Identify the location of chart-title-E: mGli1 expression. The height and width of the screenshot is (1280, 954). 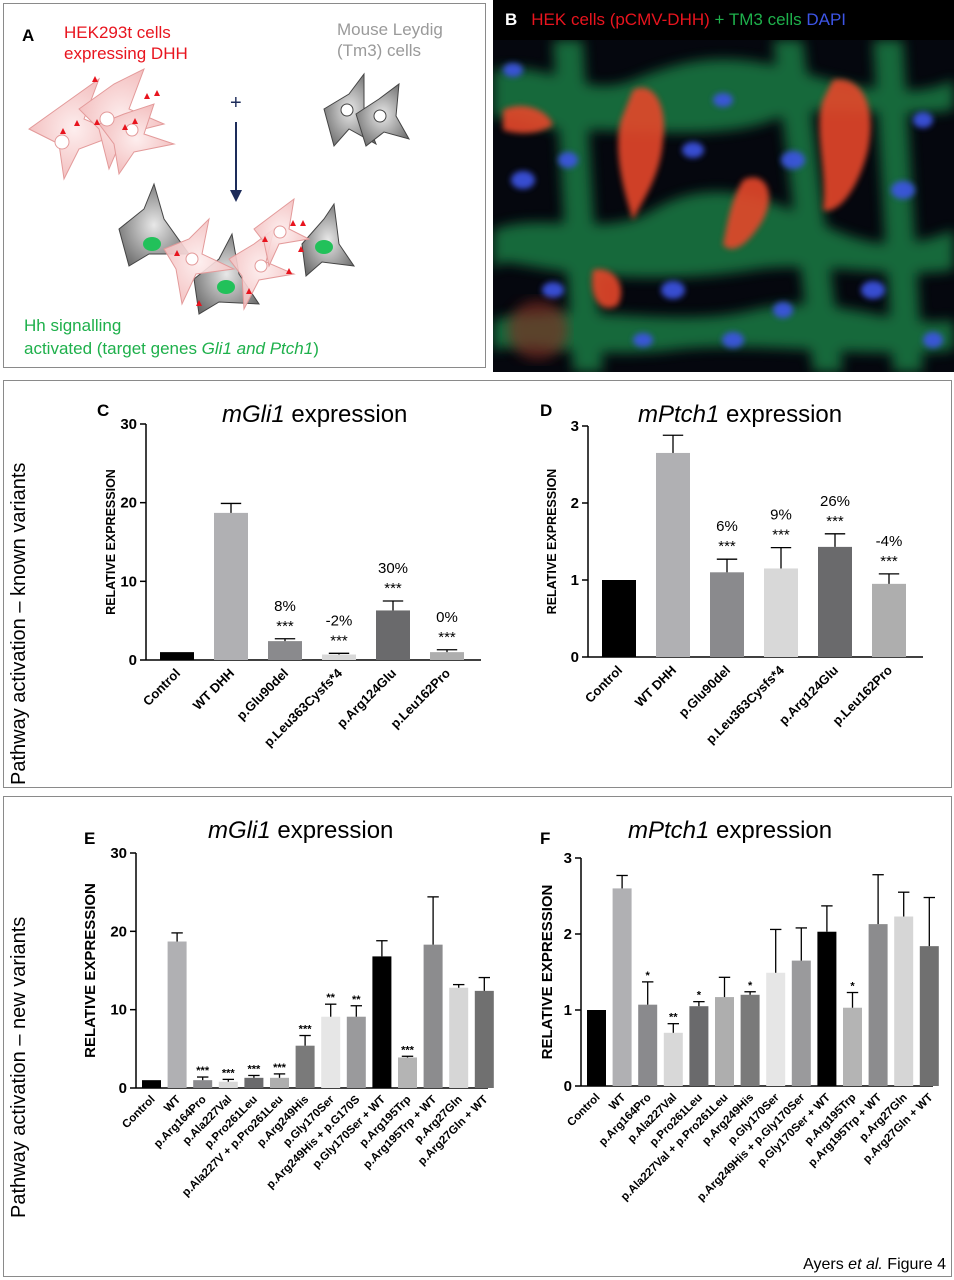
(300, 830).